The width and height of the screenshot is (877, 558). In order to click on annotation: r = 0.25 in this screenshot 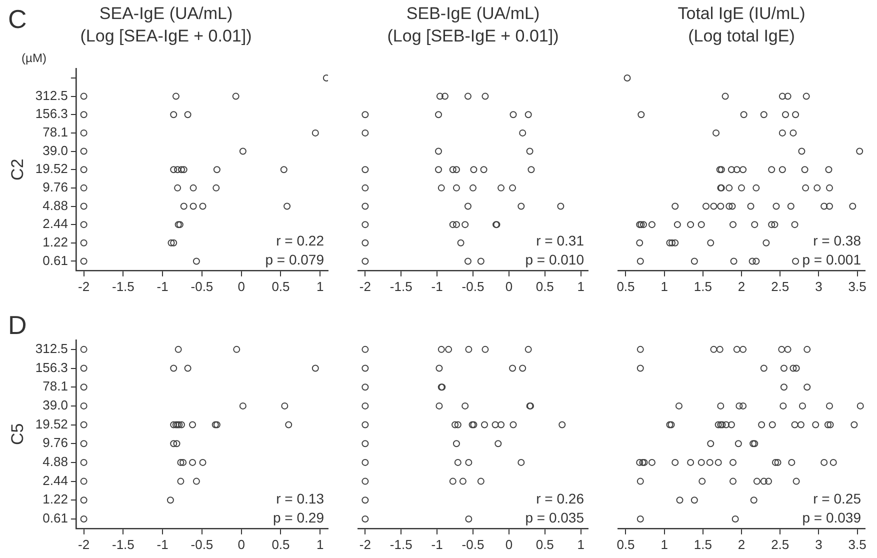, I will do `click(837, 498)`.